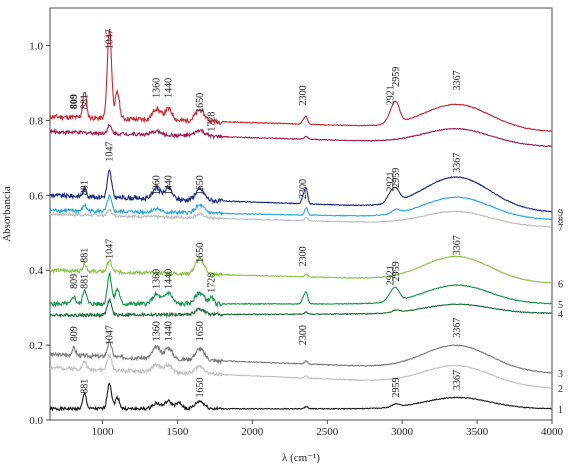 This screenshot has width=570, height=467. What do you see at coordinates (102, 432) in the screenshot?
I see `x-tick-label: 1000` at bounding box center [102, 432].